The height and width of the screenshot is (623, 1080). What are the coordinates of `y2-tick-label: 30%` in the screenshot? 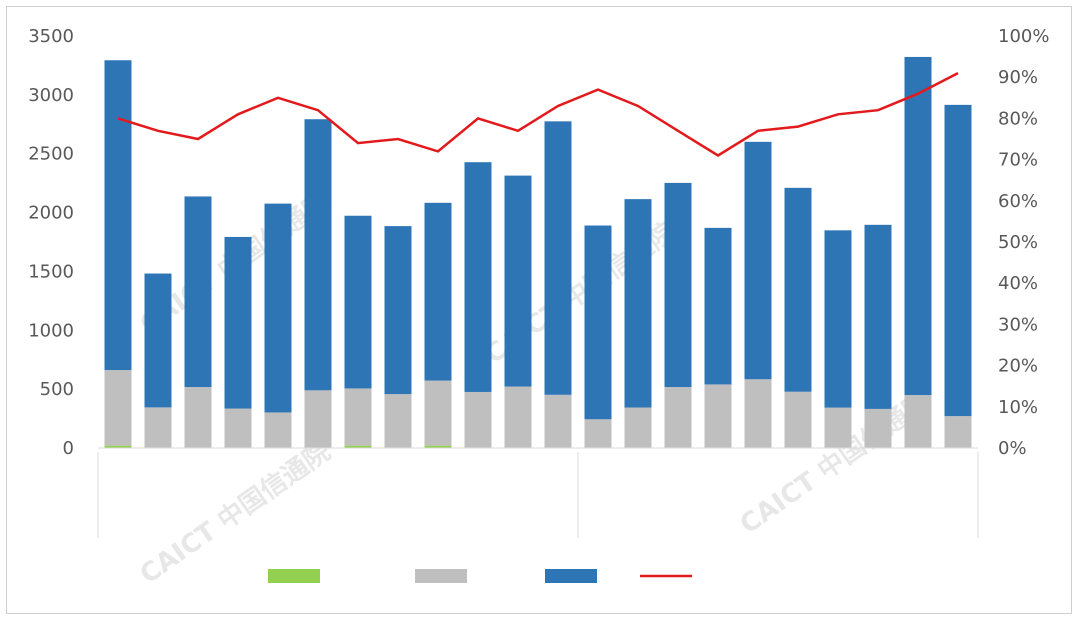 It's located at (1018, 324).